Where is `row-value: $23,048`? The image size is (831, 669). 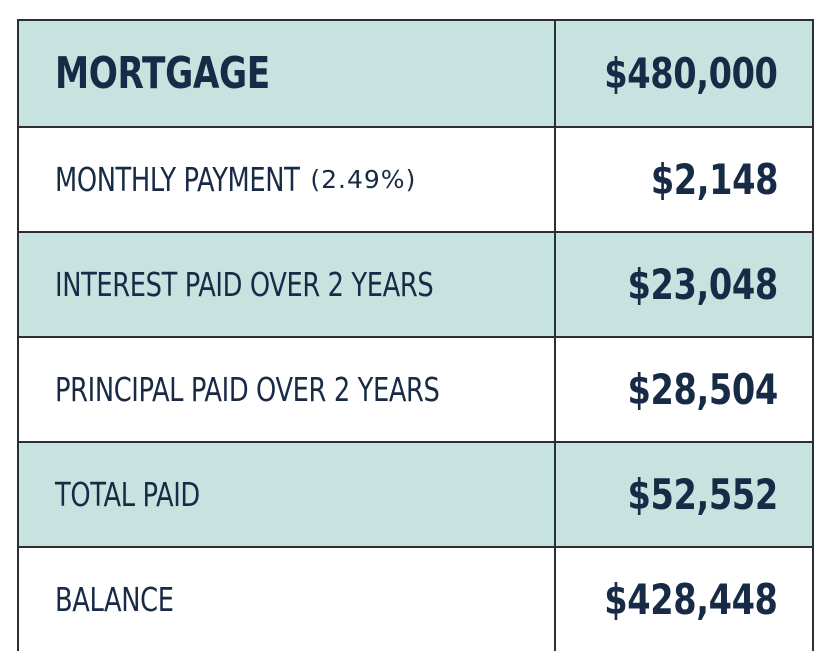
row-value: $23,048 is located at coordinates (703, 284).